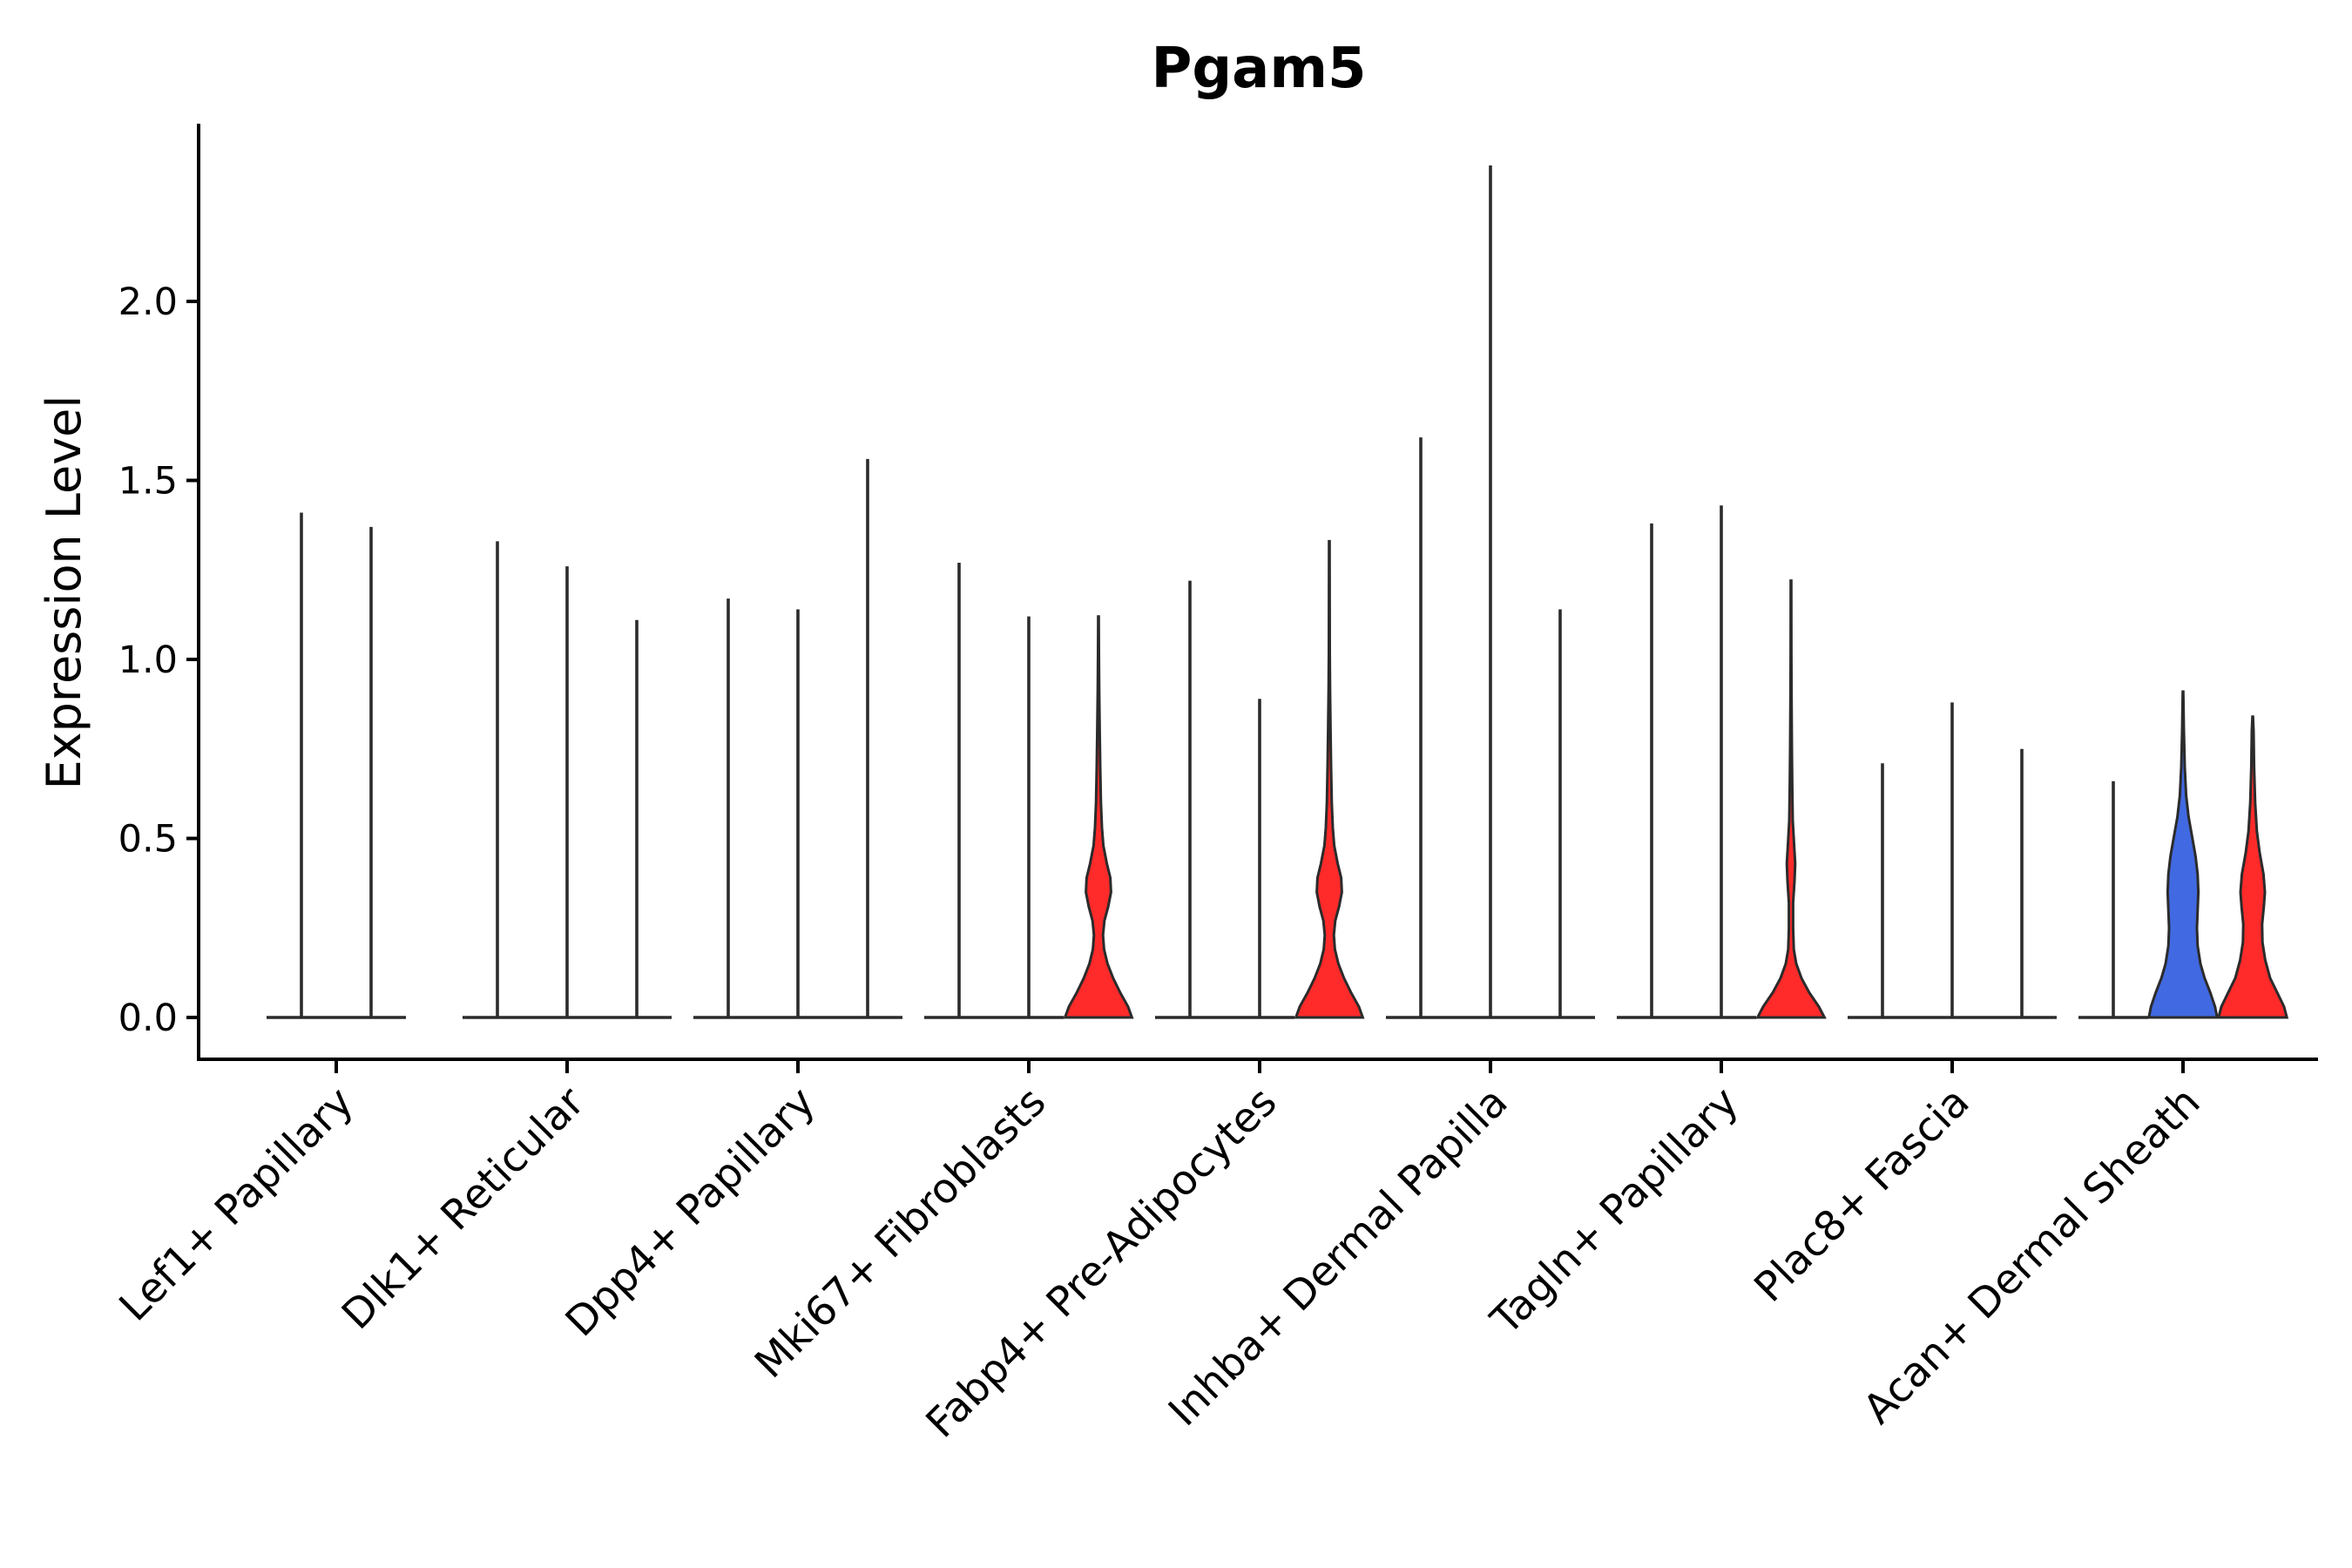  I want to click on y-tick-label: 0.5, so click(148, 840).